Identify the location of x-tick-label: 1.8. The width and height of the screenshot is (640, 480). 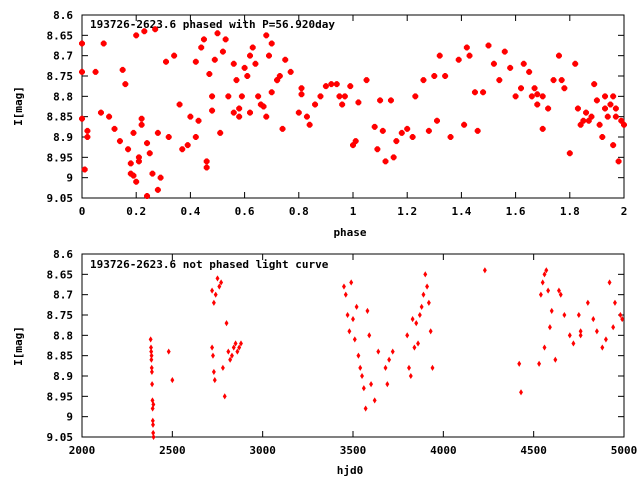
(570, 211).